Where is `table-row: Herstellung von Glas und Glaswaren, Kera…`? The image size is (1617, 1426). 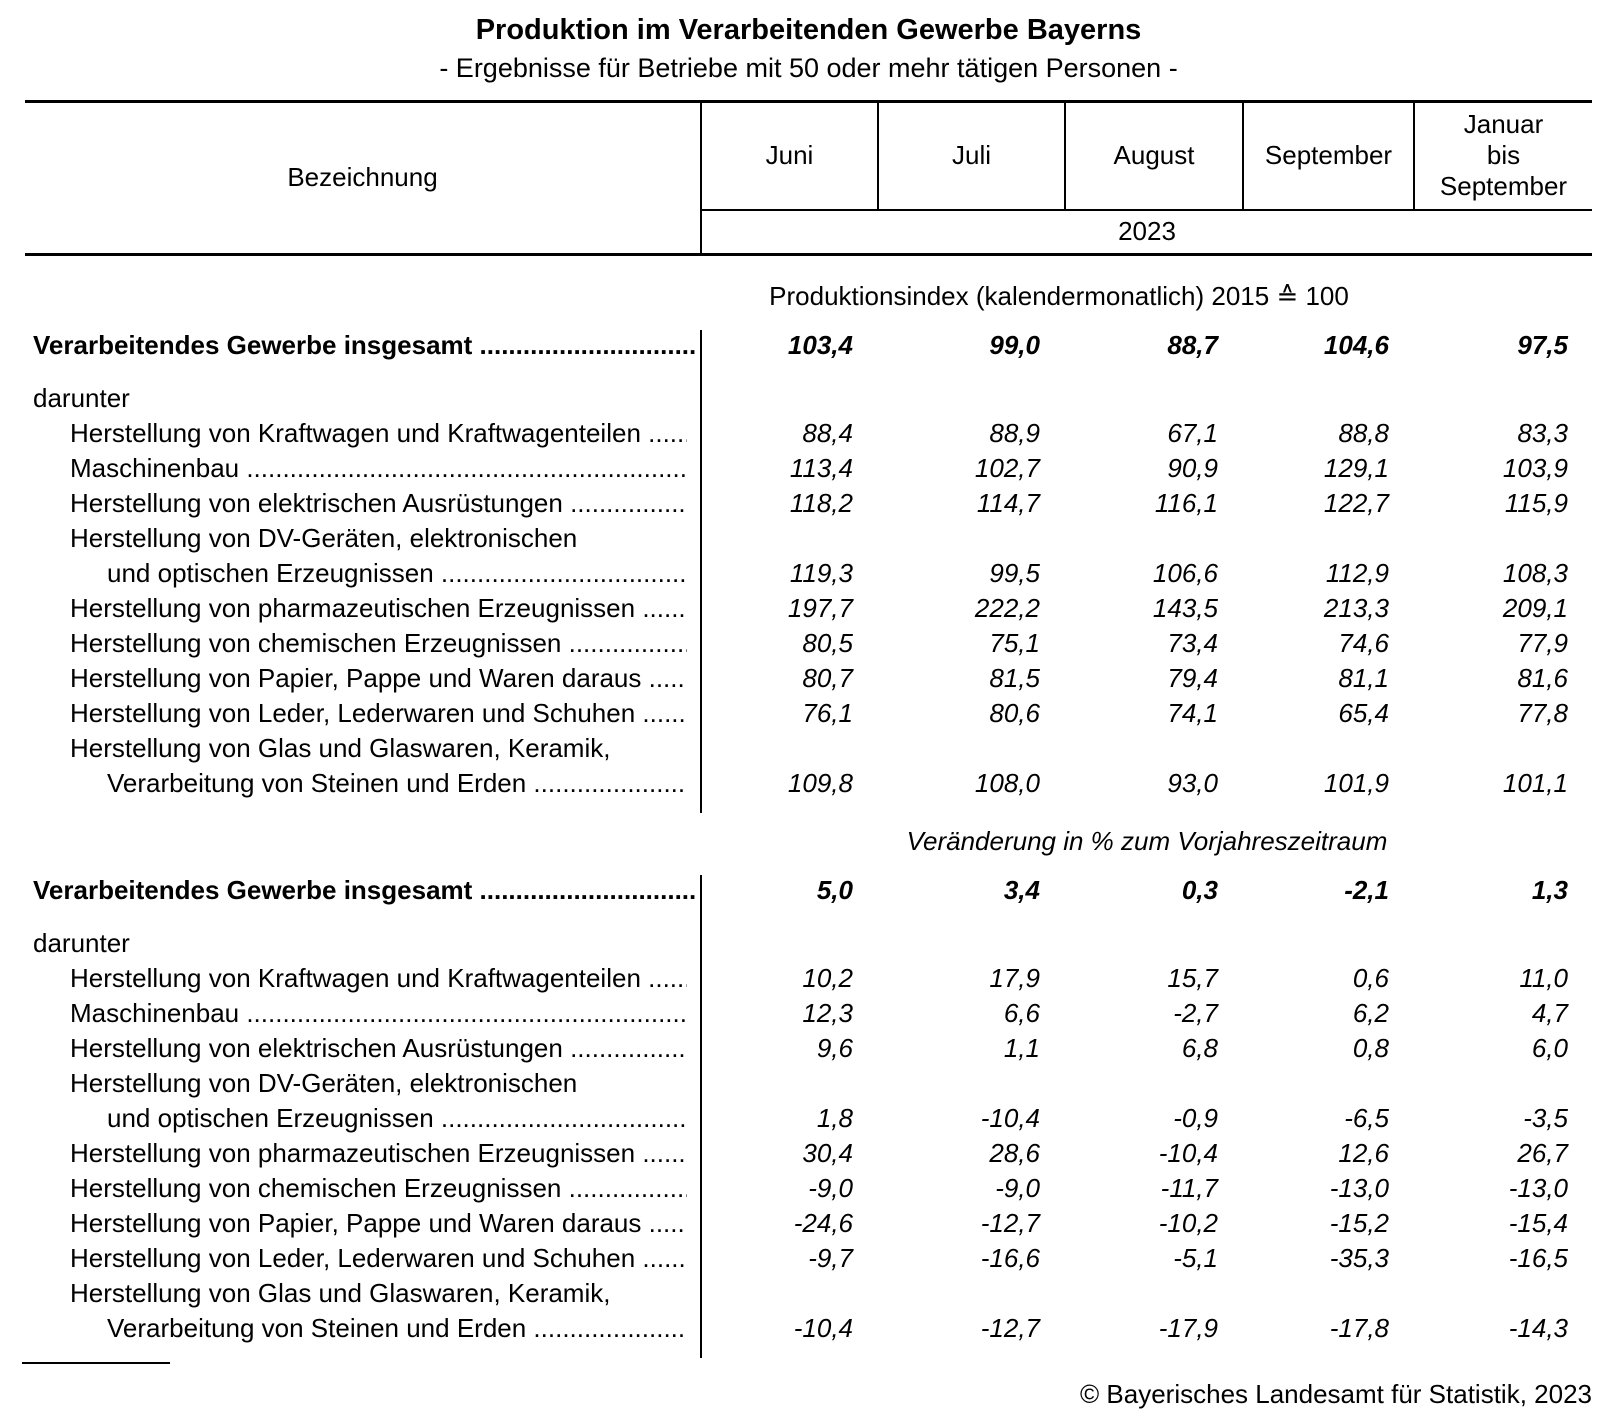 table-row: Herstellung von Glas und Glaswaren, Kera… is located at coordinates (808, 1311).